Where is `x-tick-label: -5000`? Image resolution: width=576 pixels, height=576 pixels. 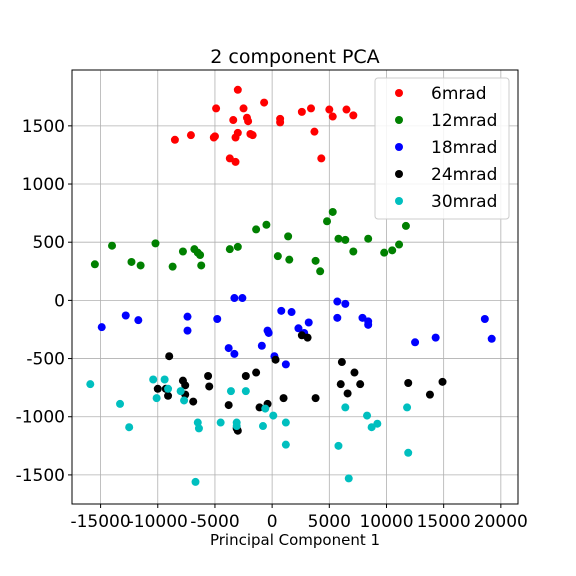 x-tick-label: -5000 is located at coordinates (214, 522).